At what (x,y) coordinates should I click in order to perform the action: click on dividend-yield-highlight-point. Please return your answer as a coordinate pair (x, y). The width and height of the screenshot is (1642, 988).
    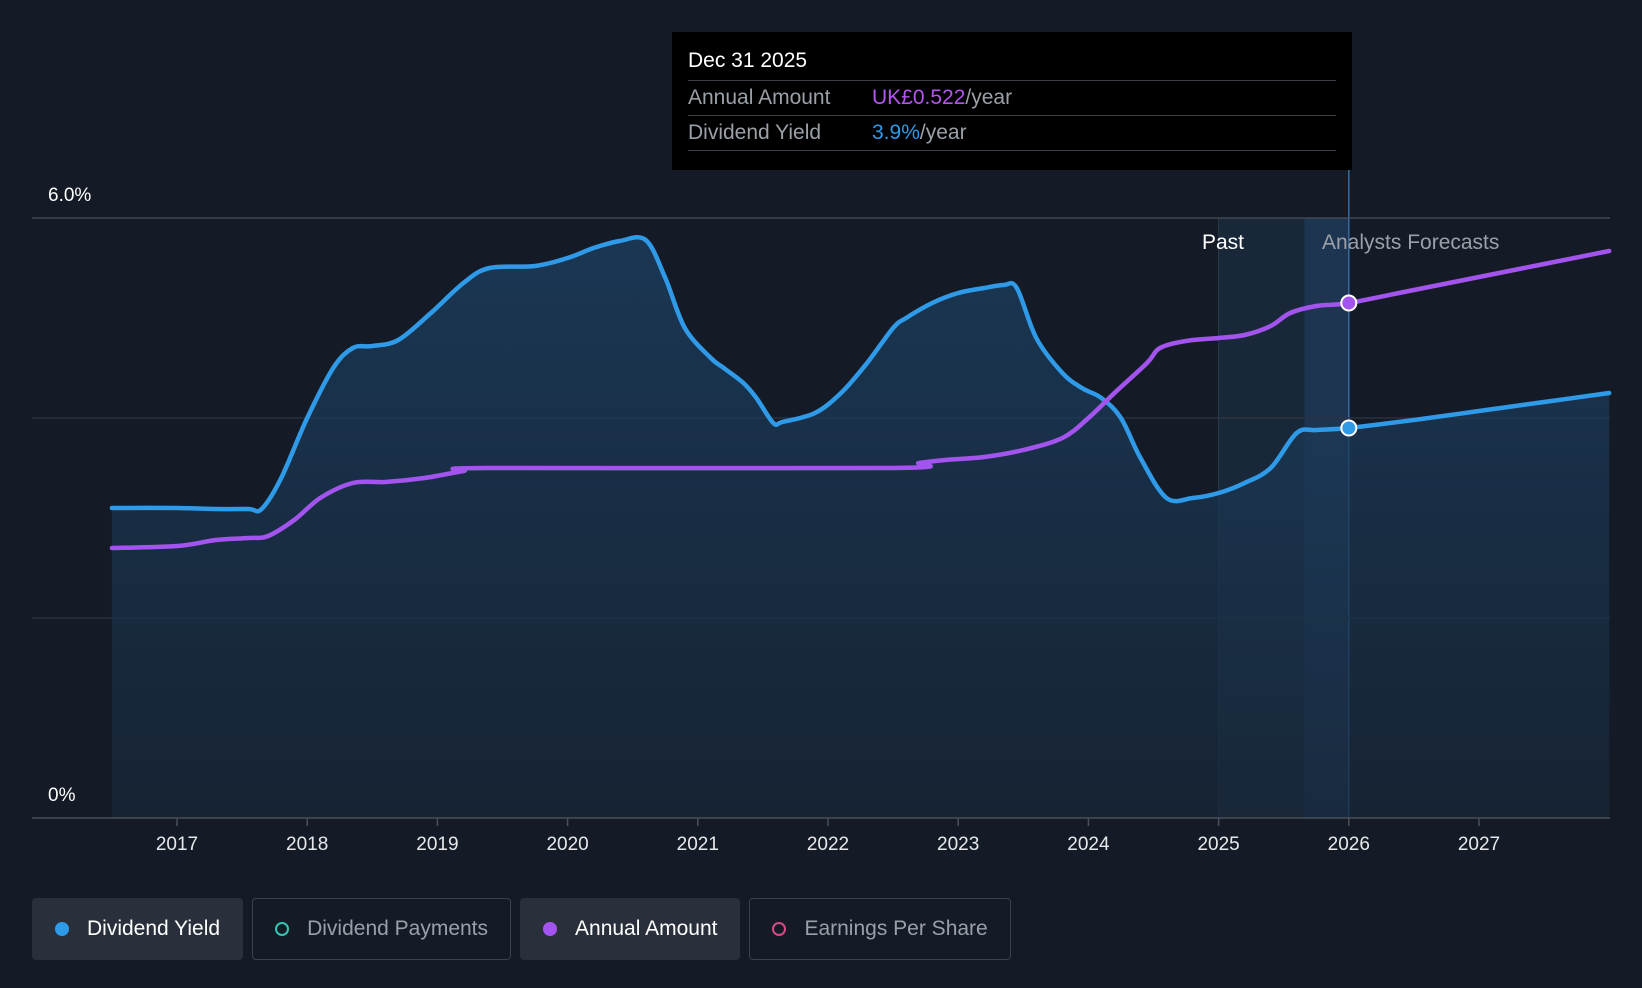
    Looking at the image, I should click on (1349, 428).